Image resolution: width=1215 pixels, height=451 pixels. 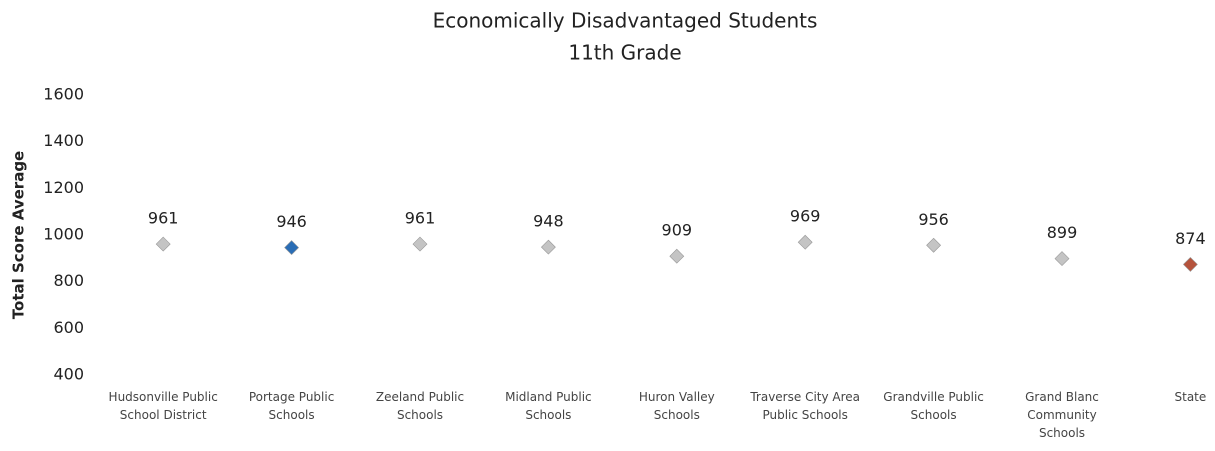 I want to click on y-tick-label: 1600, so click(x=63, y=94).